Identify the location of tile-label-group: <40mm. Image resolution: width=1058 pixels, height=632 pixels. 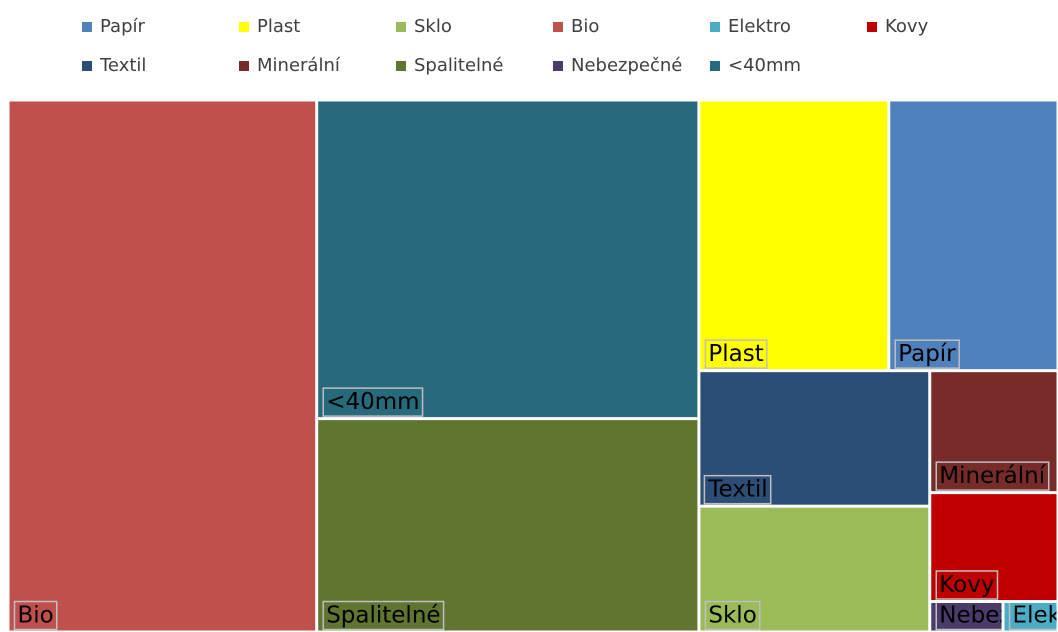
(373, 402).